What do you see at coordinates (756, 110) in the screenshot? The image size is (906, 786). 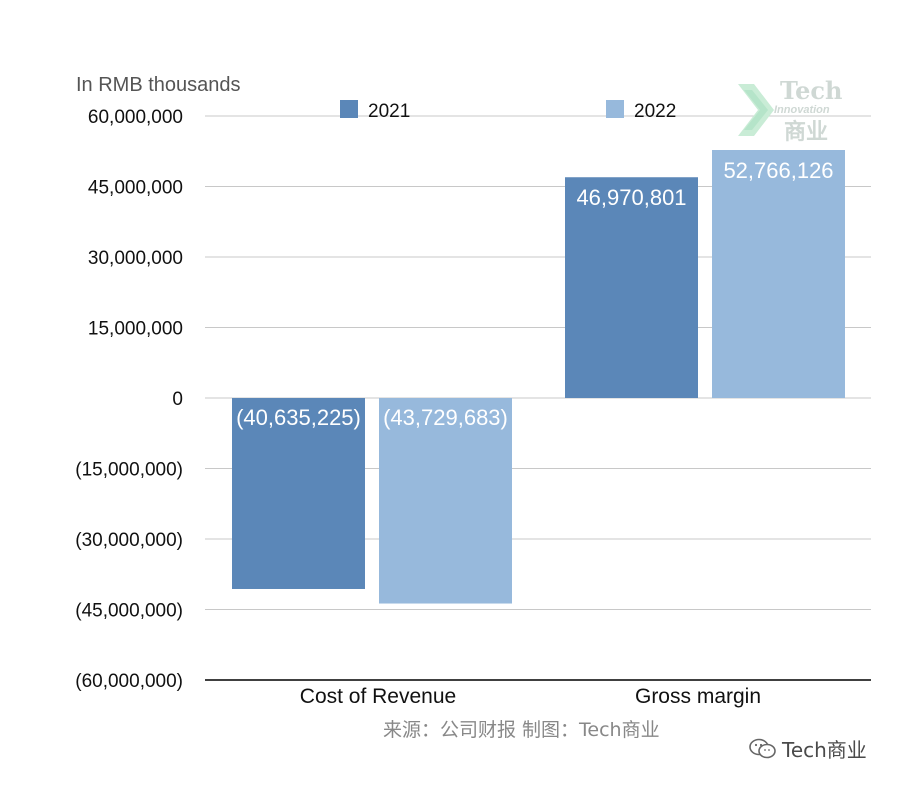 I see `chevron-logo-icon` at bounding box center [756, 110].